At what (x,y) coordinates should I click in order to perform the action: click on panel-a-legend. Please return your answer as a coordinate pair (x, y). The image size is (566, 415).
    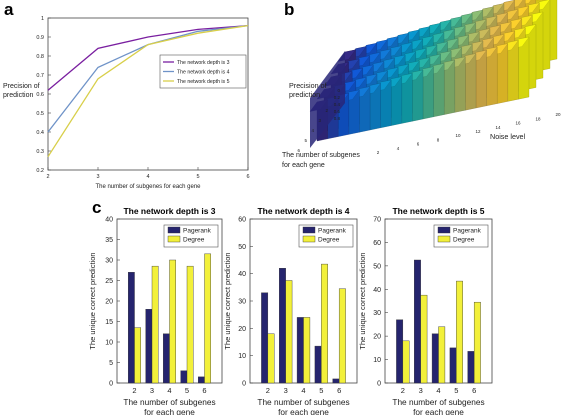
    Looking at the image, I should click on (203, 71).